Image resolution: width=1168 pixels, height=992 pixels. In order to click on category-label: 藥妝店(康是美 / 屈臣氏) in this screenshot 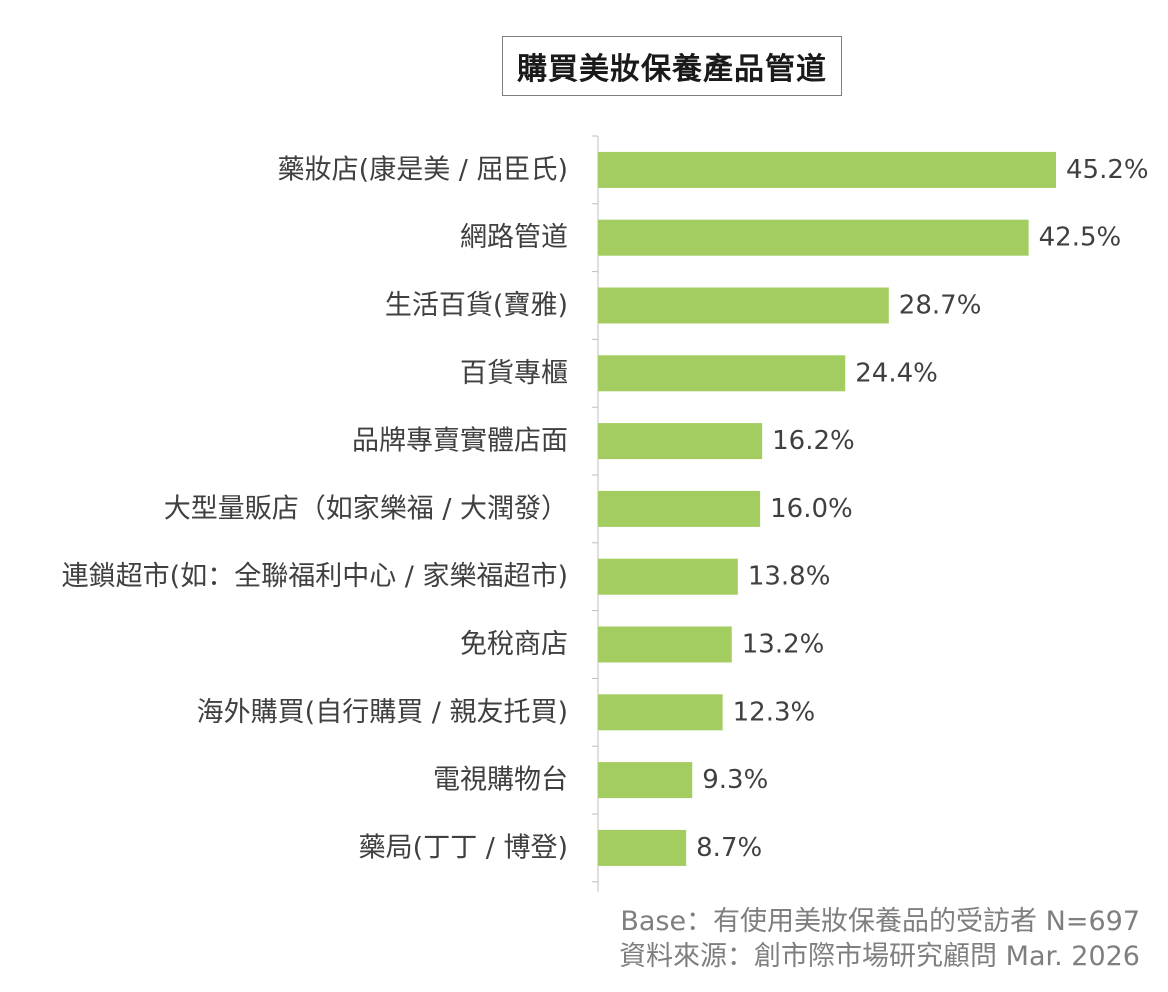, I will do `click(423, 169)`.